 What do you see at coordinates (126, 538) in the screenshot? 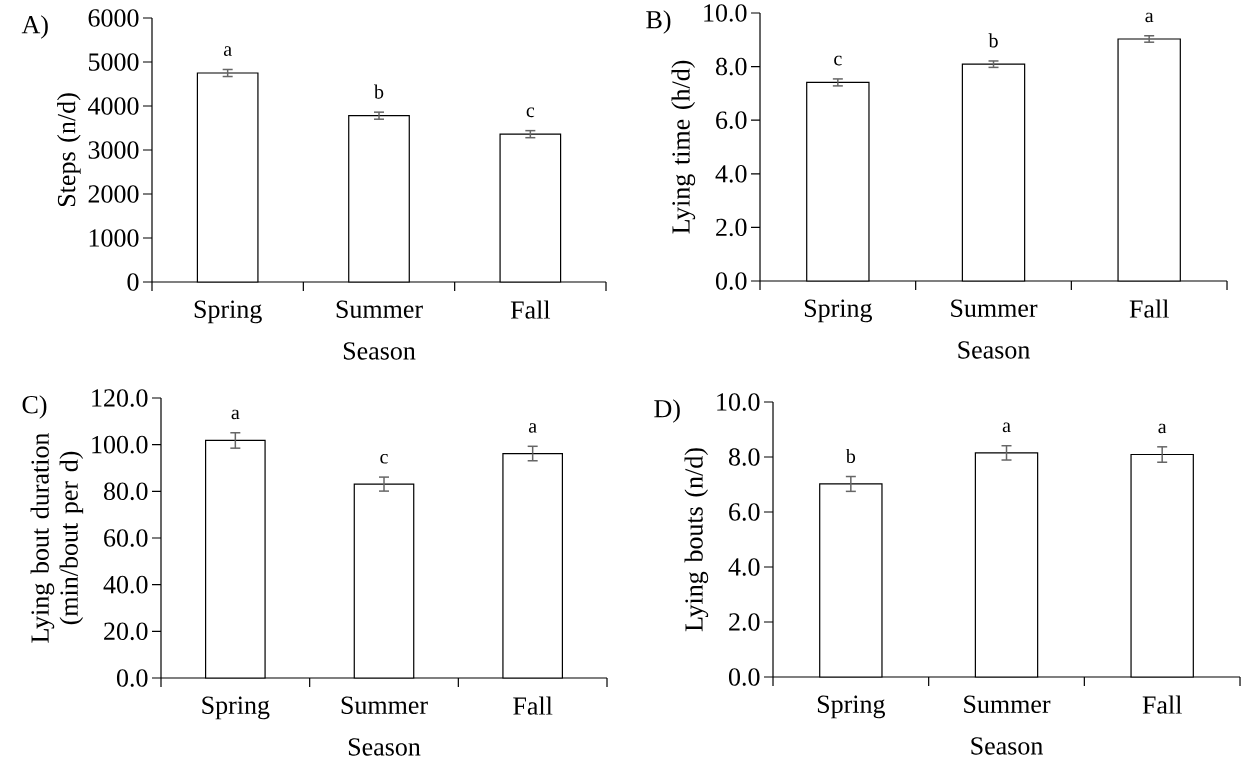
I see `y-tick-label: 60.0` at bounding box center [126, 538].